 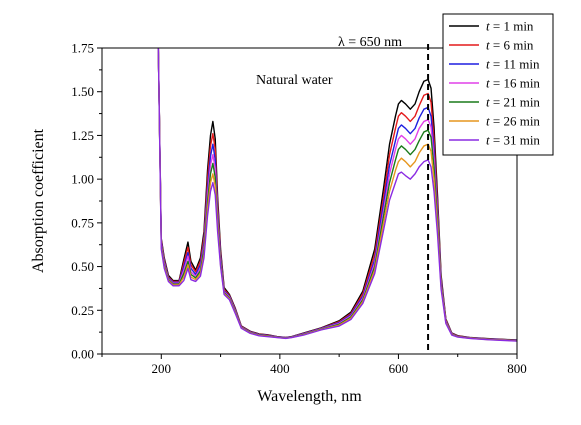 I want to click on y-tick-label-6: 1.50, so click(x=82, y=91).